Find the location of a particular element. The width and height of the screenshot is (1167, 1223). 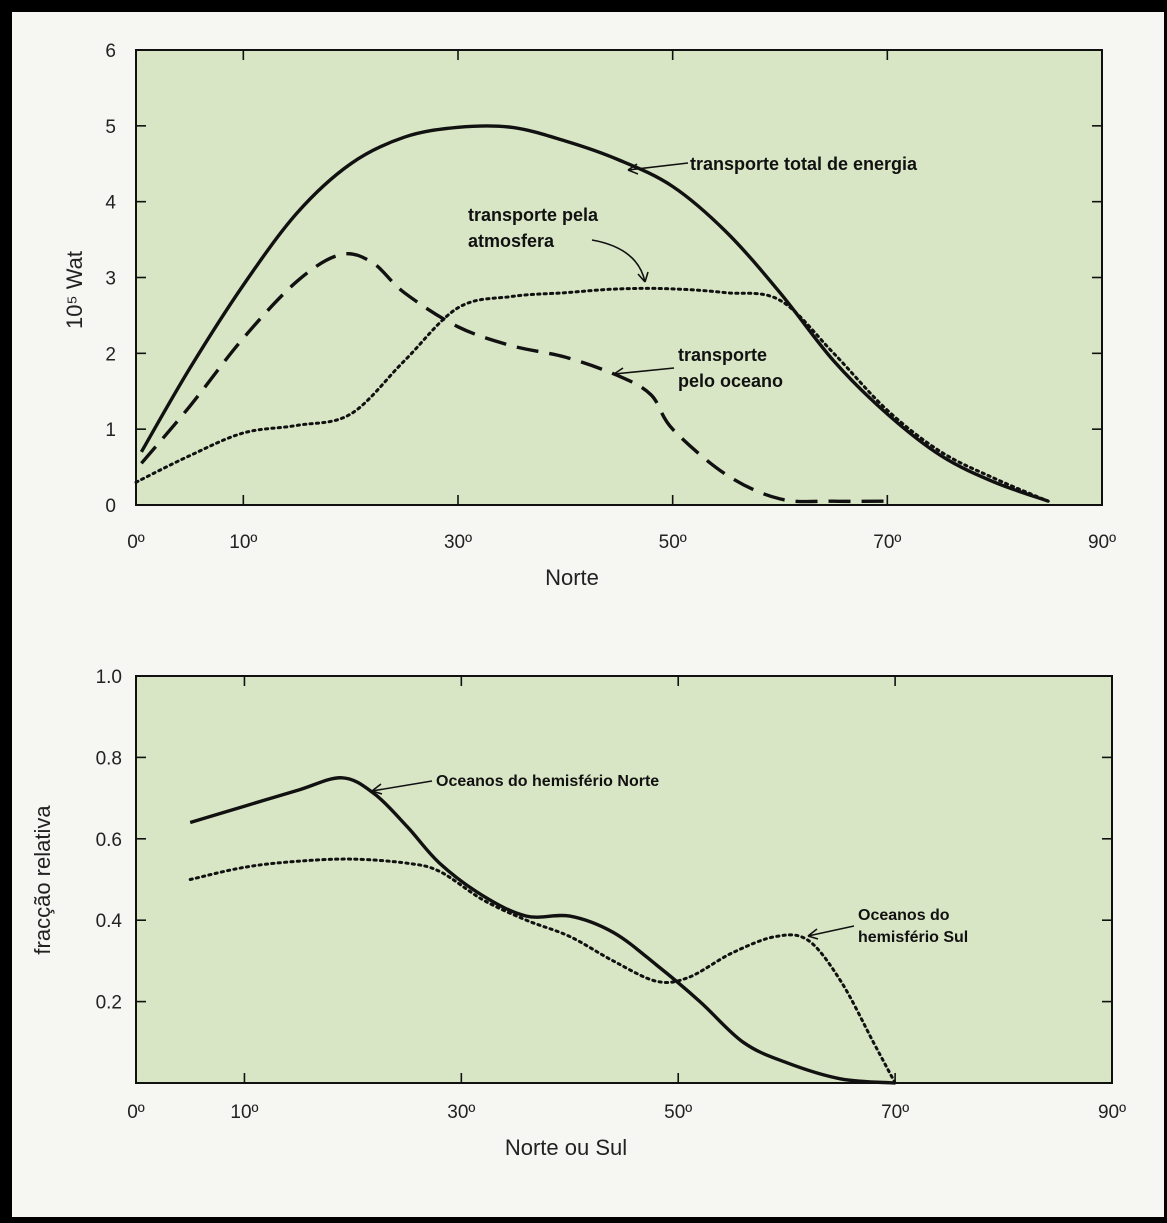

y-tick-label: 0.2 is located at coordinates (109, 1003).